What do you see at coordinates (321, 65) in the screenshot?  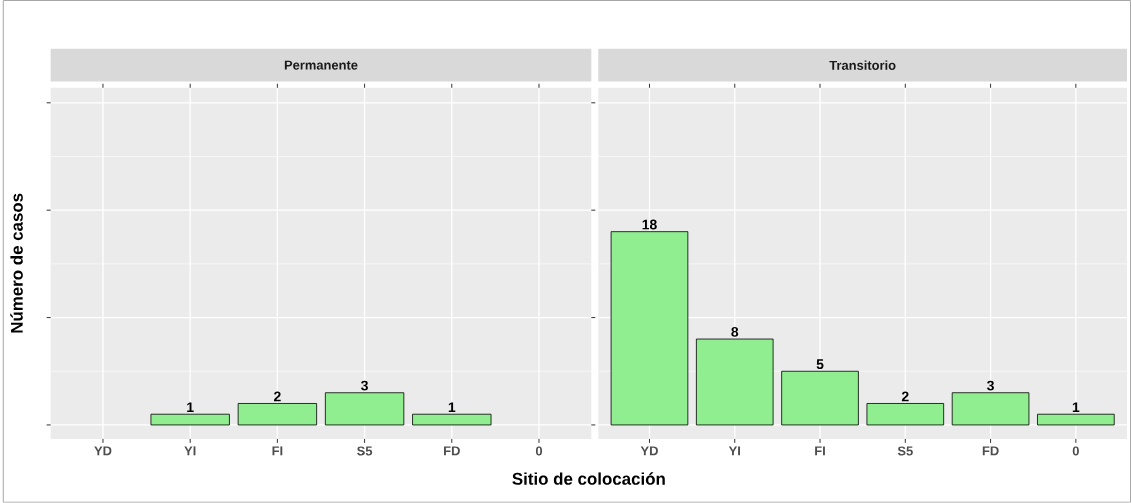 I see `chart-title: Permanente` at bounding box center [321, 65].